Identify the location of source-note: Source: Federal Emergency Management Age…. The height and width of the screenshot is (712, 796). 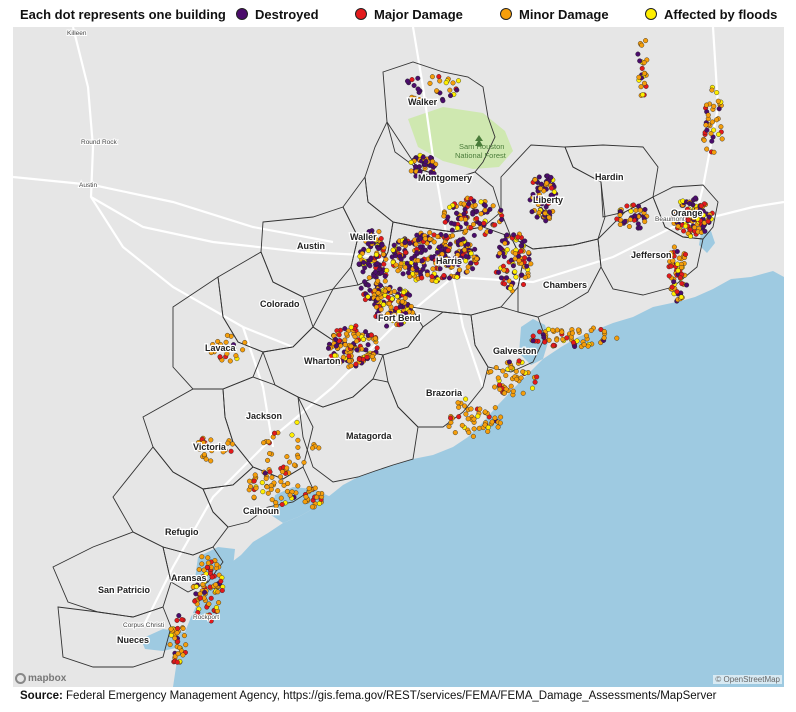
(368, 696).